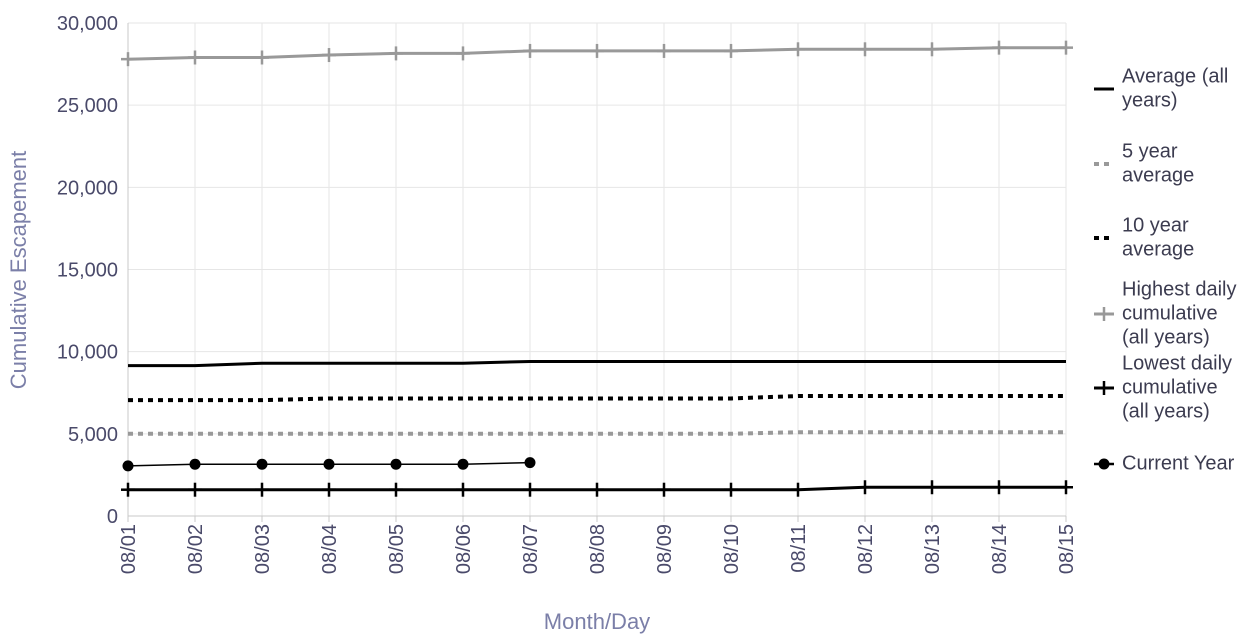 Image resolution: width=1250 pixels, height=635 pixels. What do you see at coordinates (597, 621) in the screenshot?
I see `x-axis-title: Month/Day` at bounding box center [597, 621].